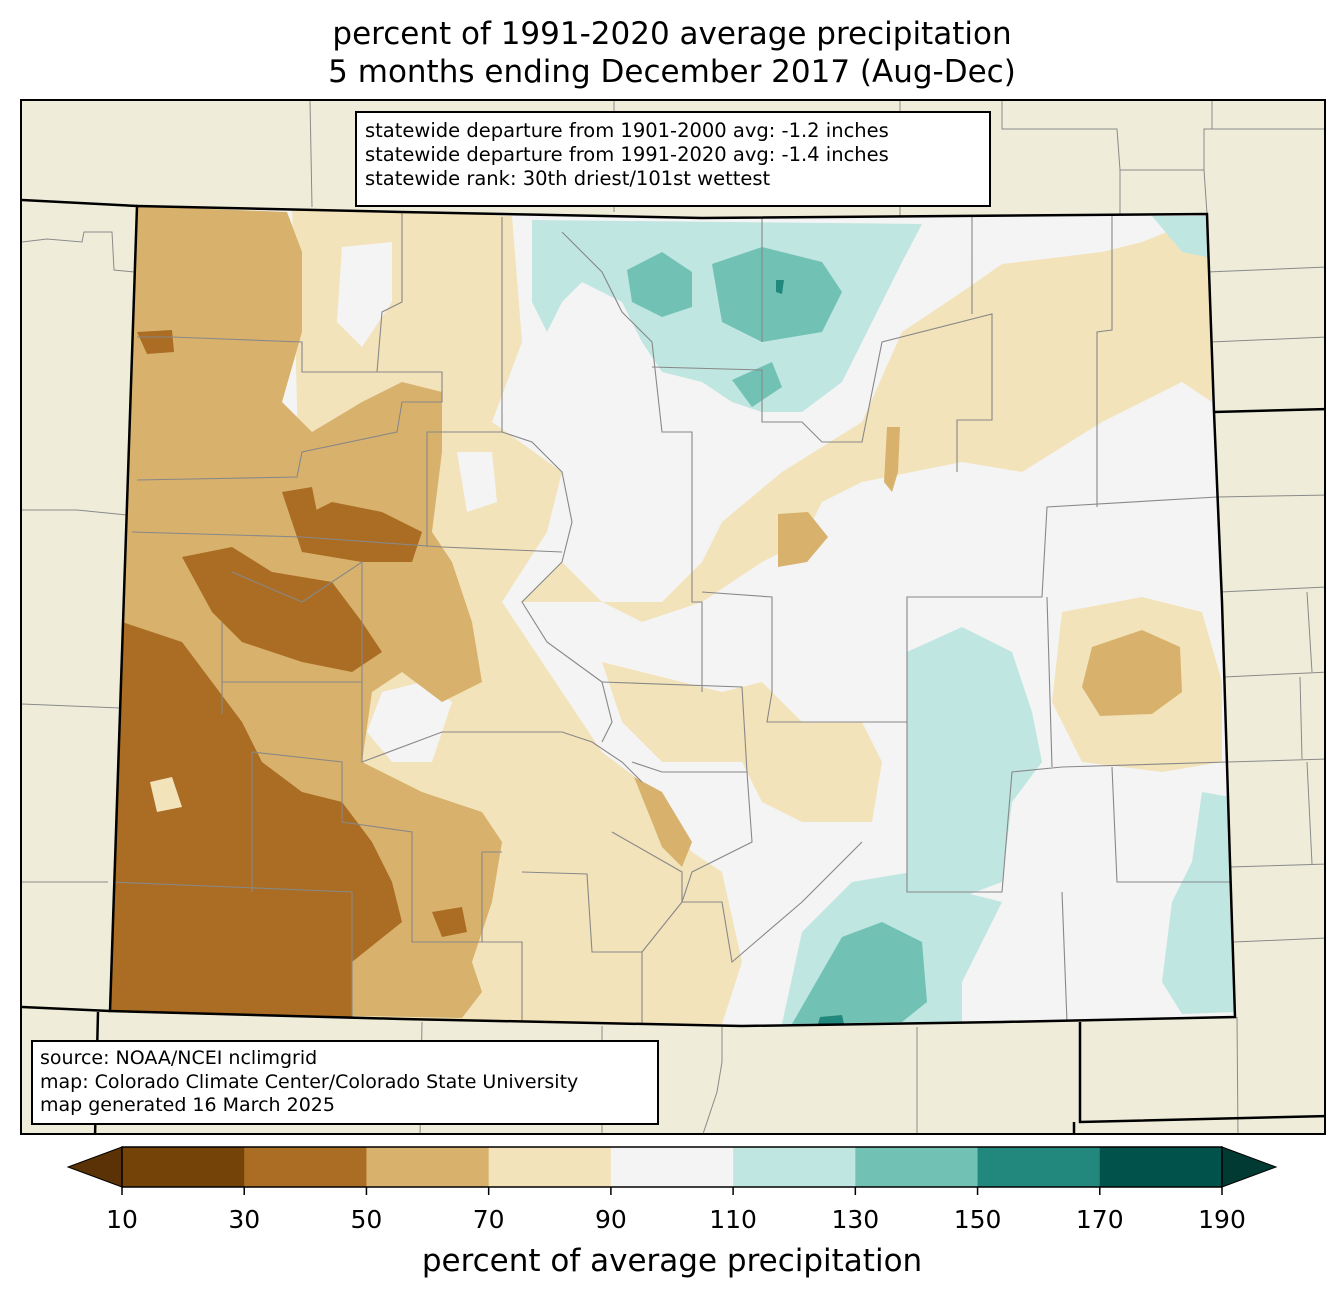 Image resolution: width=1344 pixels, height=1299 pixels. I want to click on colorbar-tick-label: 170, so click(1099, 1219).